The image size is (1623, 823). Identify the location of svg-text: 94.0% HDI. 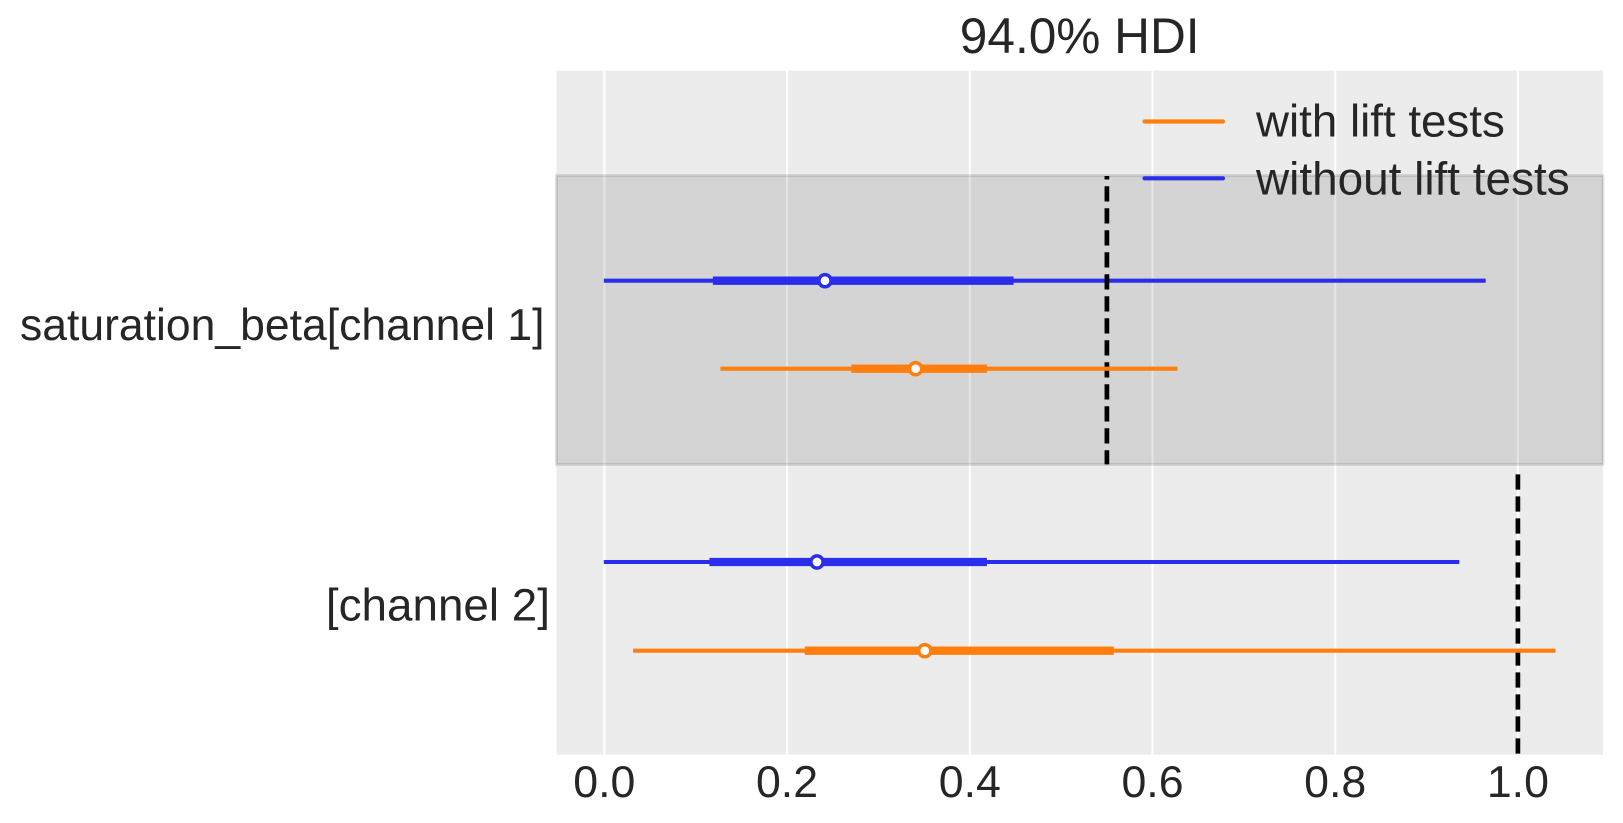
(1080, 36).